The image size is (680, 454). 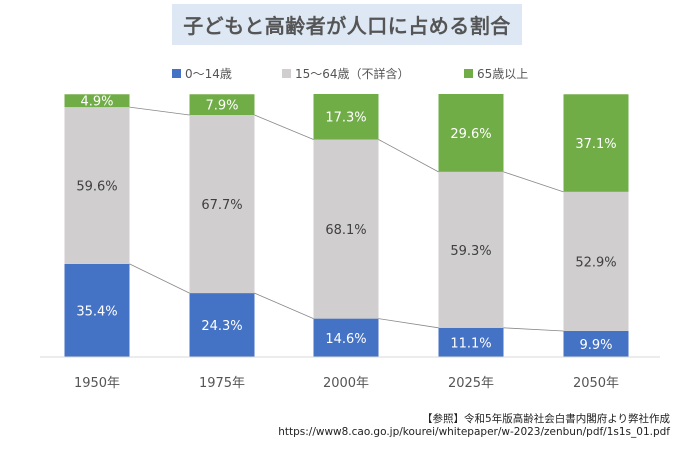 I want to click on data-label: 68.1%, so click(x=345, y=230).